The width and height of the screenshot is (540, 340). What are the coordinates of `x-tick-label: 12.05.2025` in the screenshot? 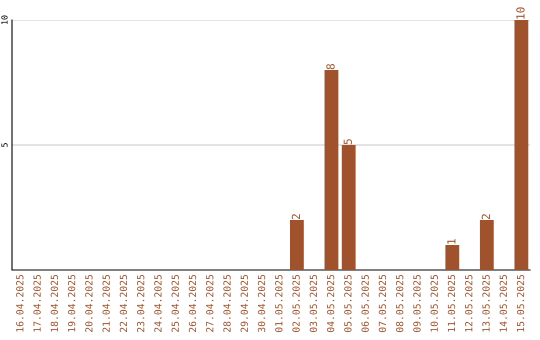 It's located at (468, 303).